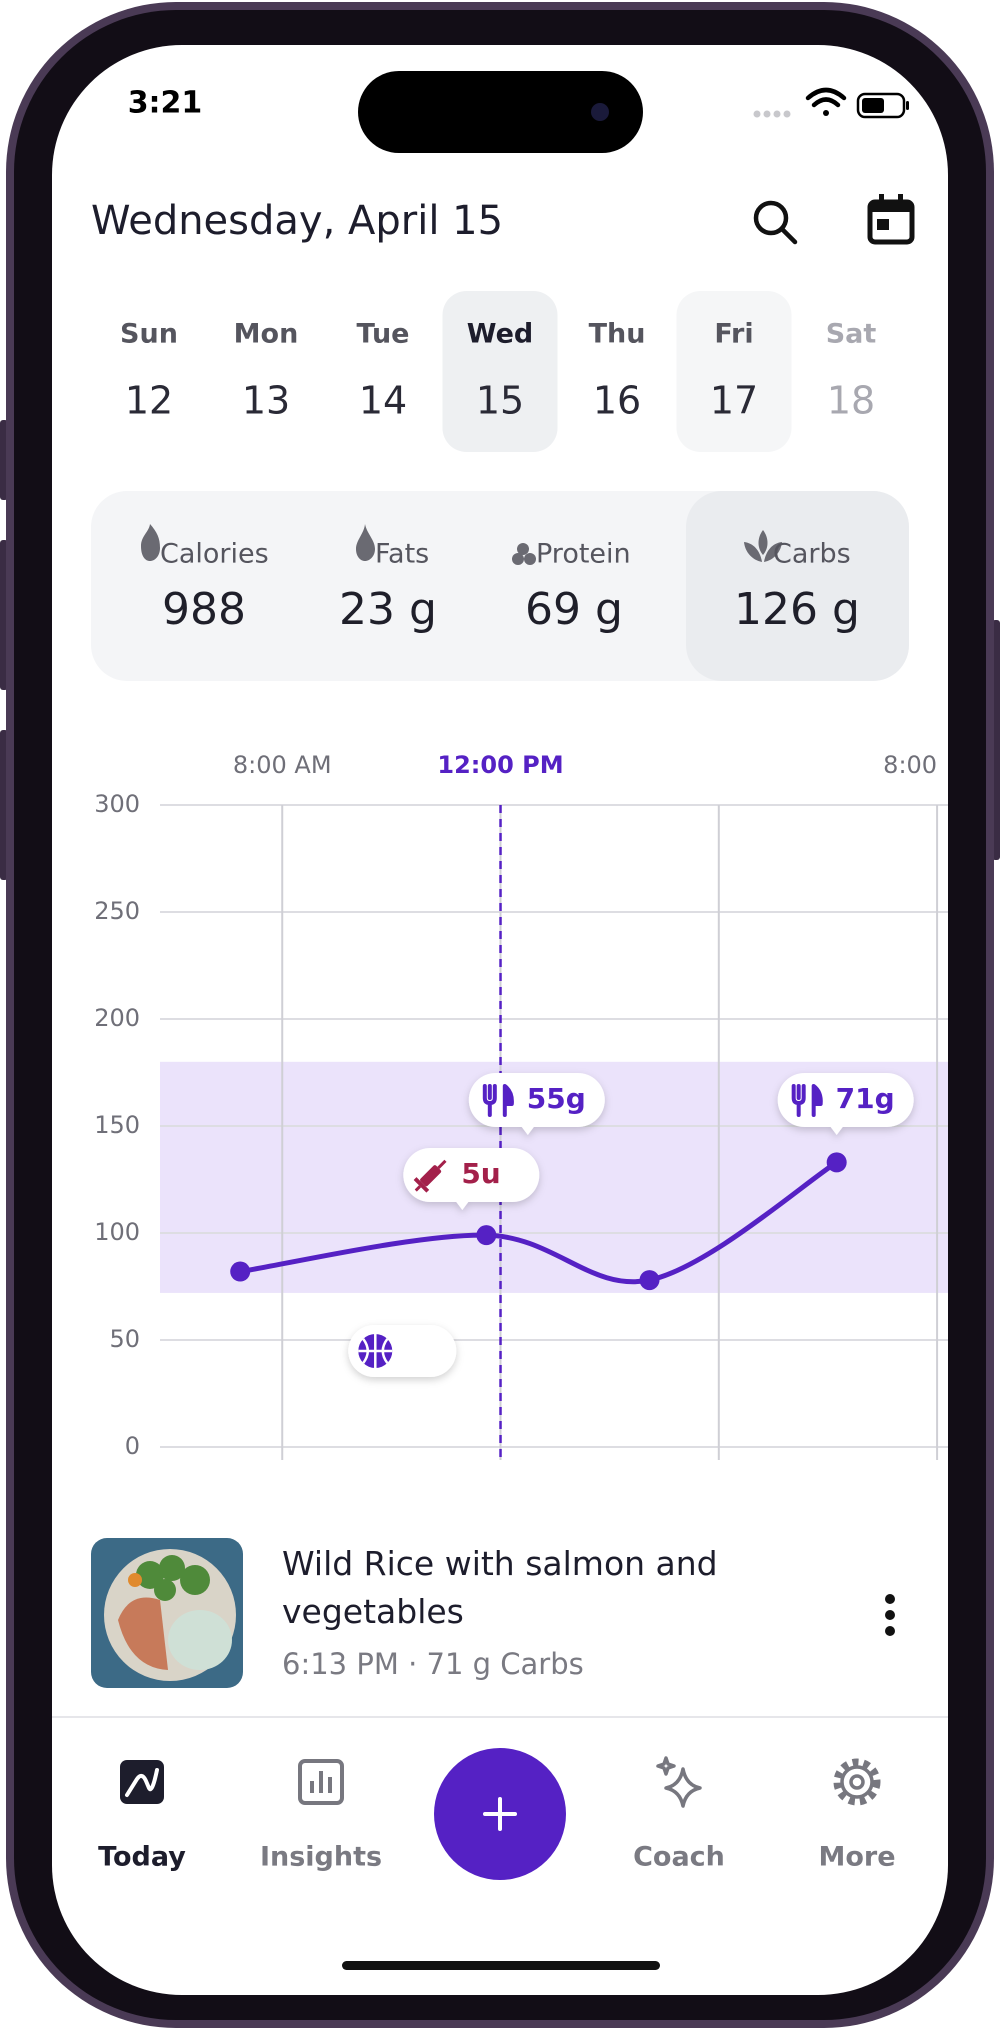 This screenshot has height=2030, width=1000. Describe the element at coordinates (143, 1633) in the screenshot. I see `meal-photo-salmon` at that location.